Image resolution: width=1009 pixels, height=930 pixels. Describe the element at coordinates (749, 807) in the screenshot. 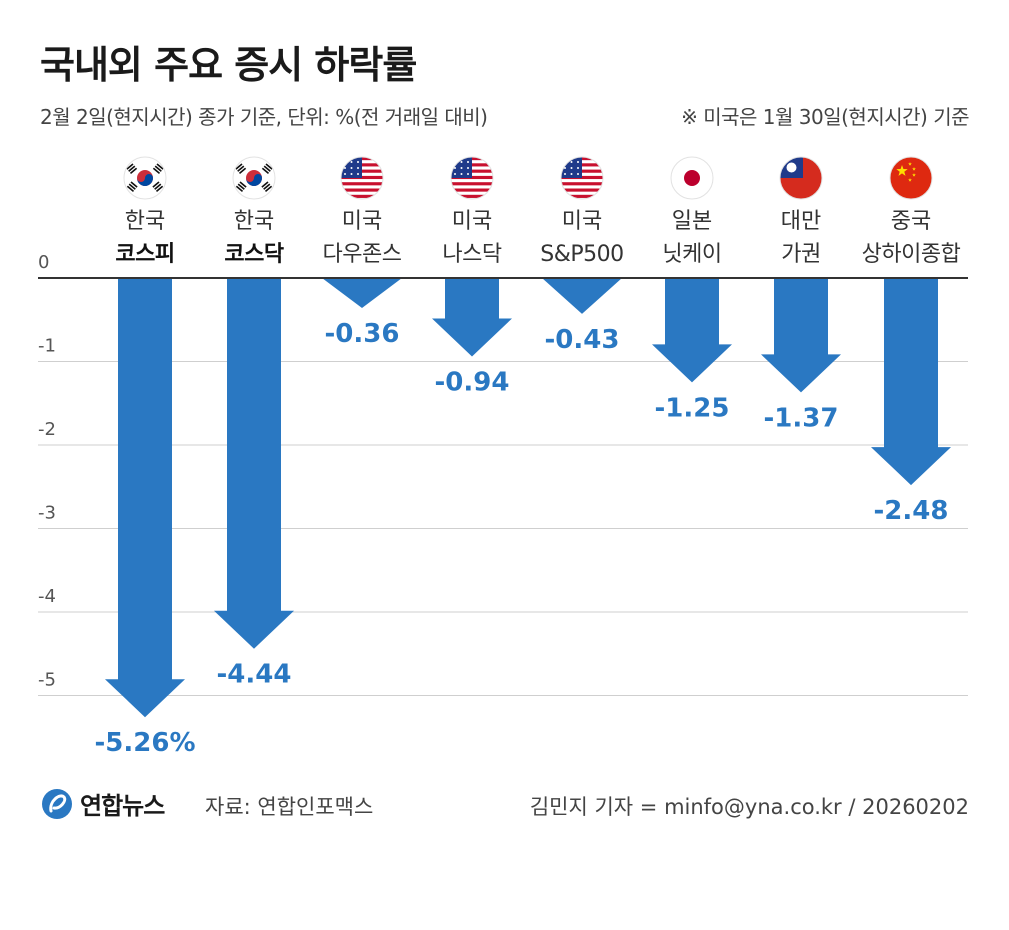

I see `credit-text: 김민지 기자 = minfo@yna.co.kr / 20260202` at that location.